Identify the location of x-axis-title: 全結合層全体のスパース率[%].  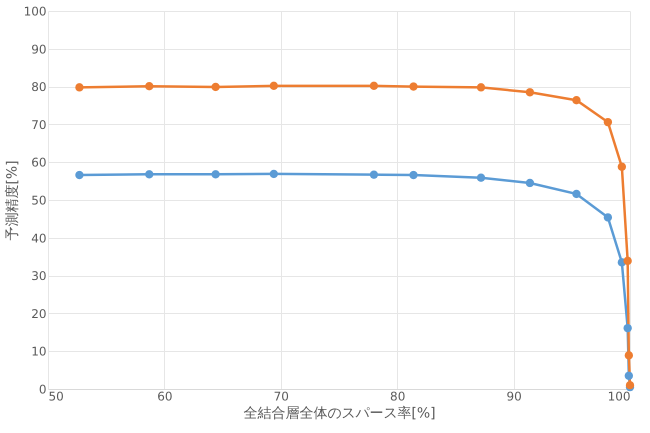
(339, 414).